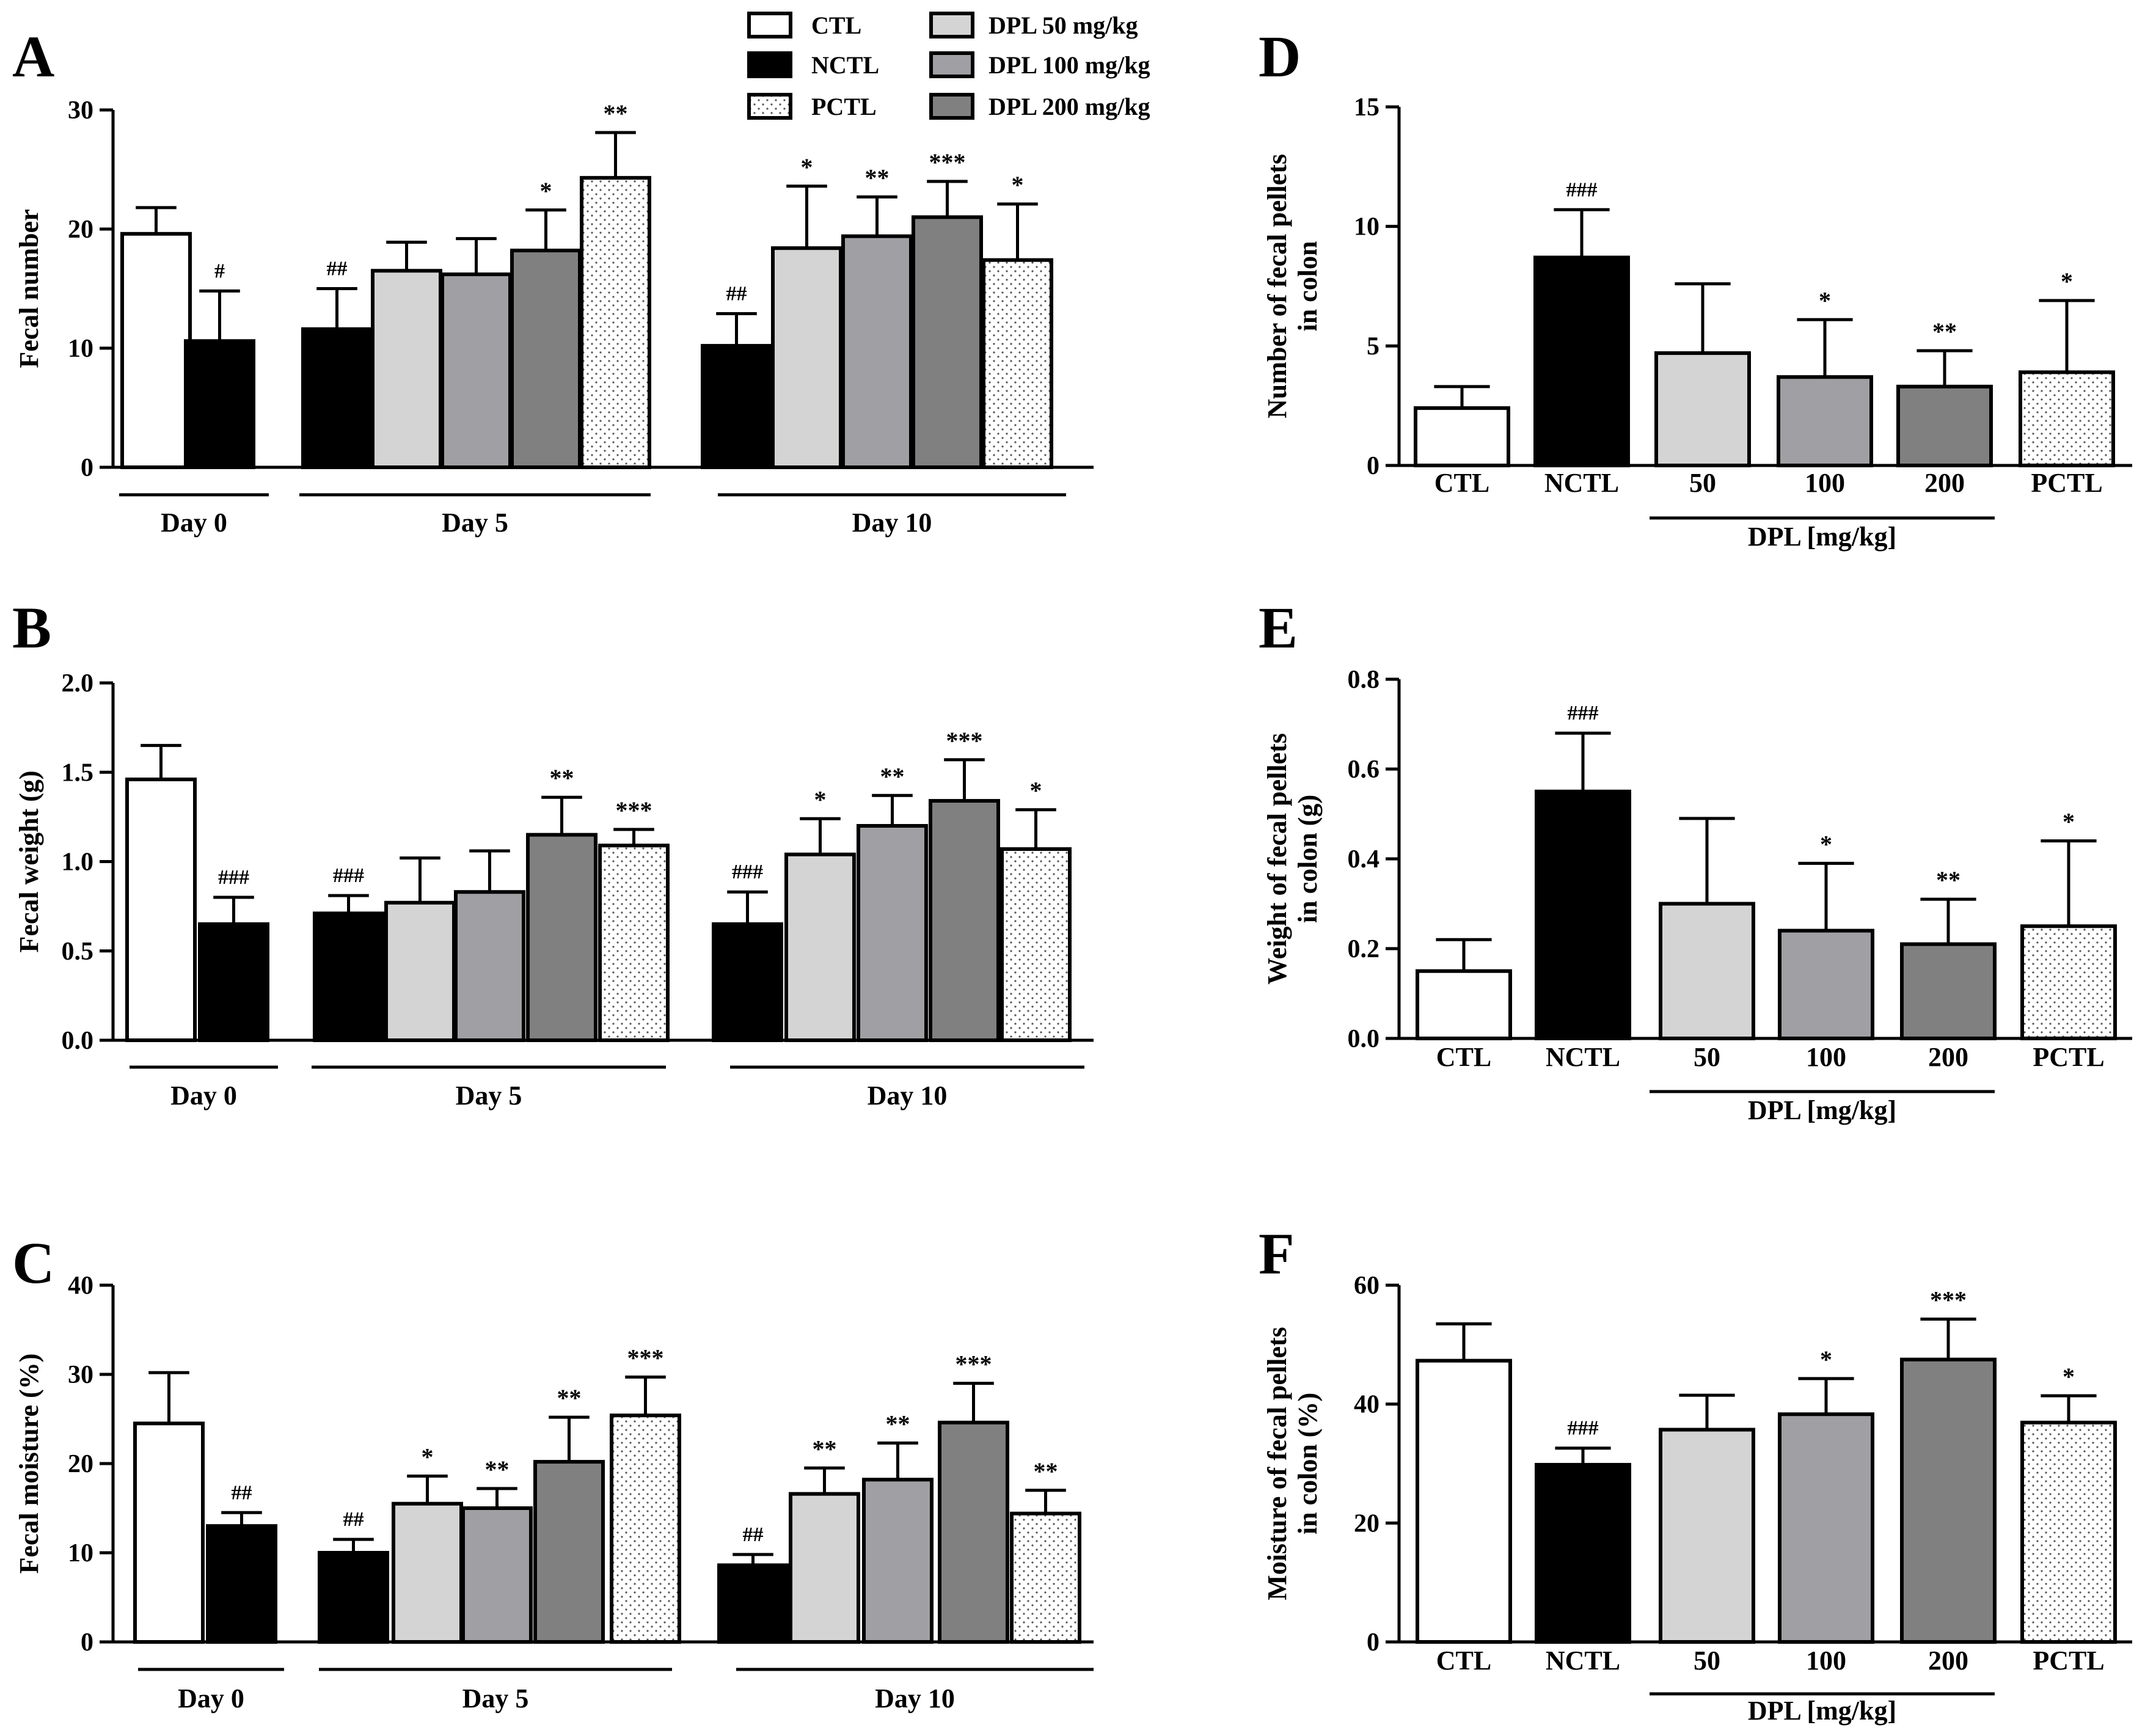  What do you see at coordinates (78, 773) in the screenshot?
I see `y-tick-label: 1.5` at bounding box center [78, 773].